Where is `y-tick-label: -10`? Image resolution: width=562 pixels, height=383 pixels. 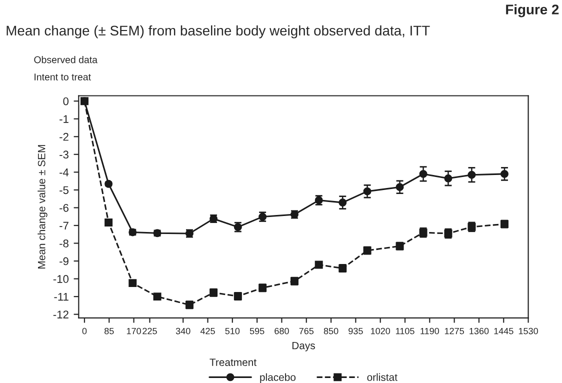 y-tick-label: -10 is located at coordinates (61, 279).